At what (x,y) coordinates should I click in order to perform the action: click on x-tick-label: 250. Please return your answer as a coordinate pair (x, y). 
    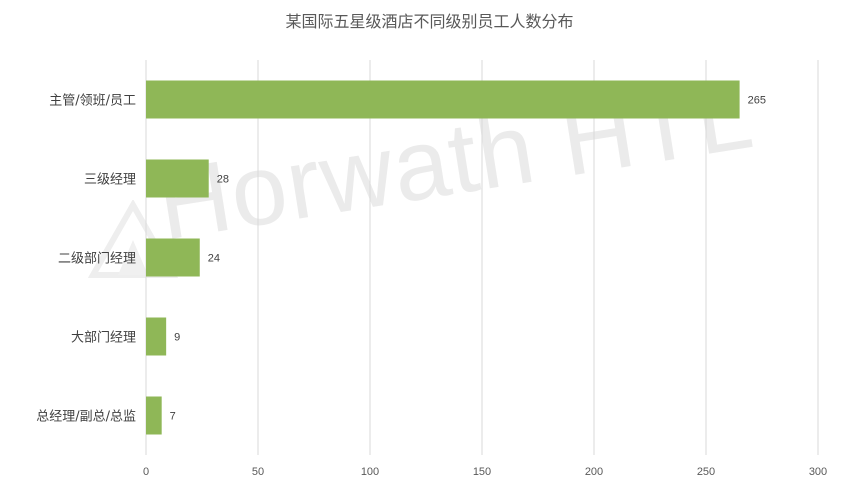
    Looking at the image, I should click on (706, 472).